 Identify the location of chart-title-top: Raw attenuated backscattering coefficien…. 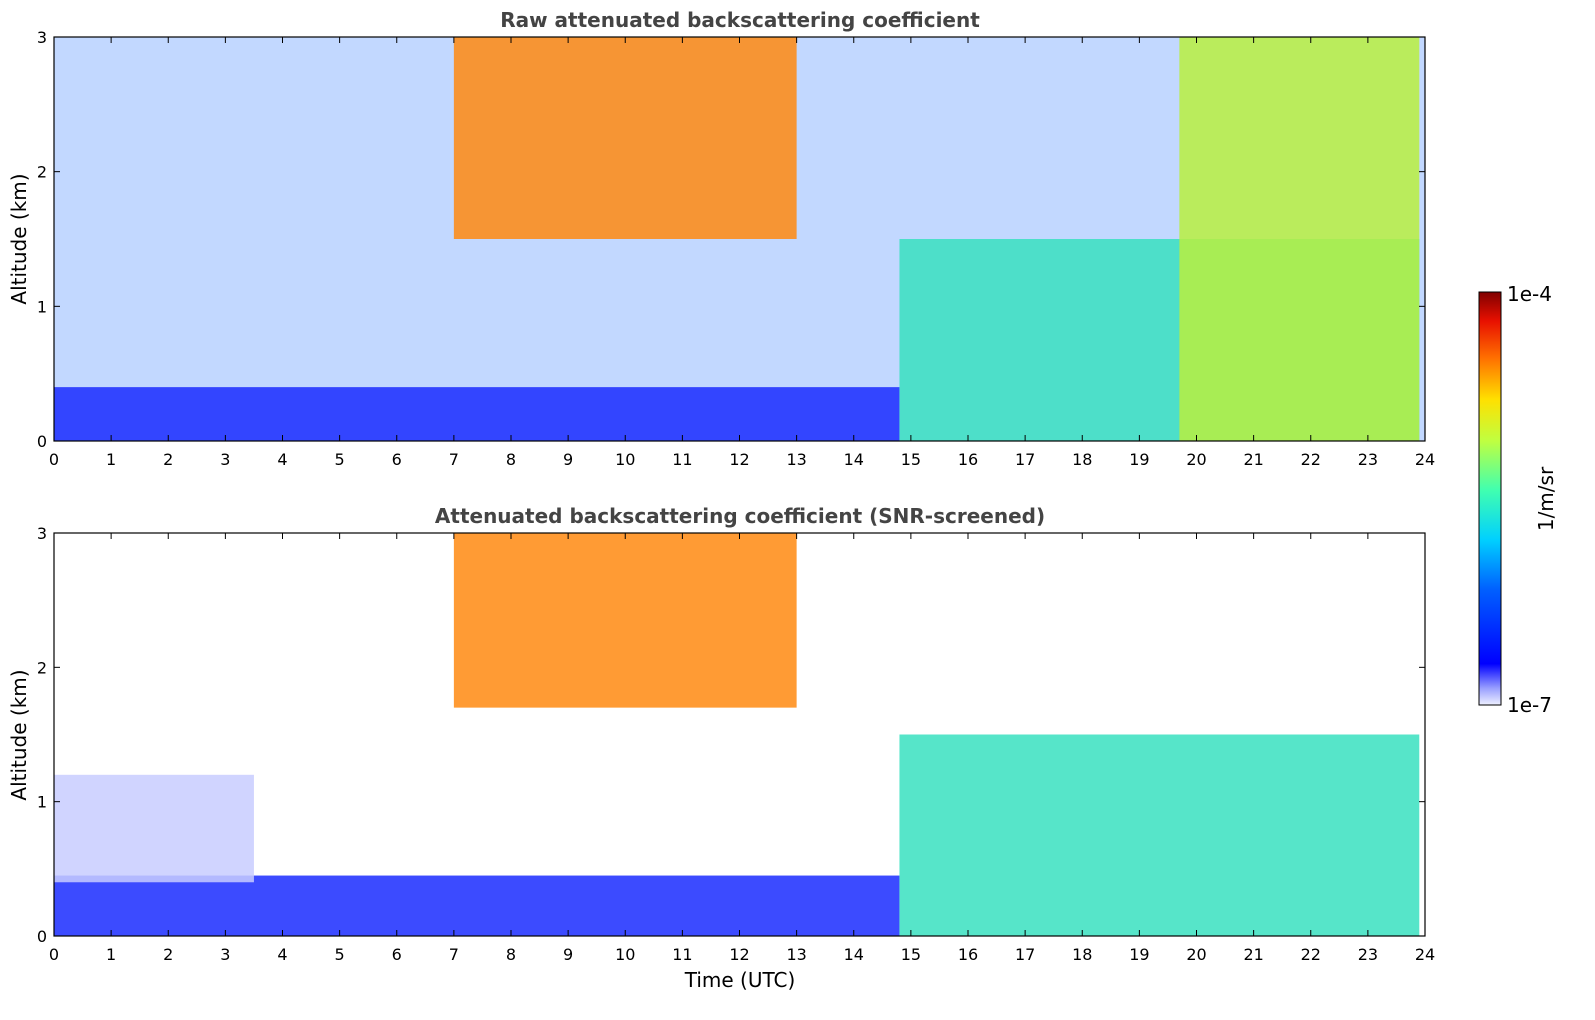
(740, 20).